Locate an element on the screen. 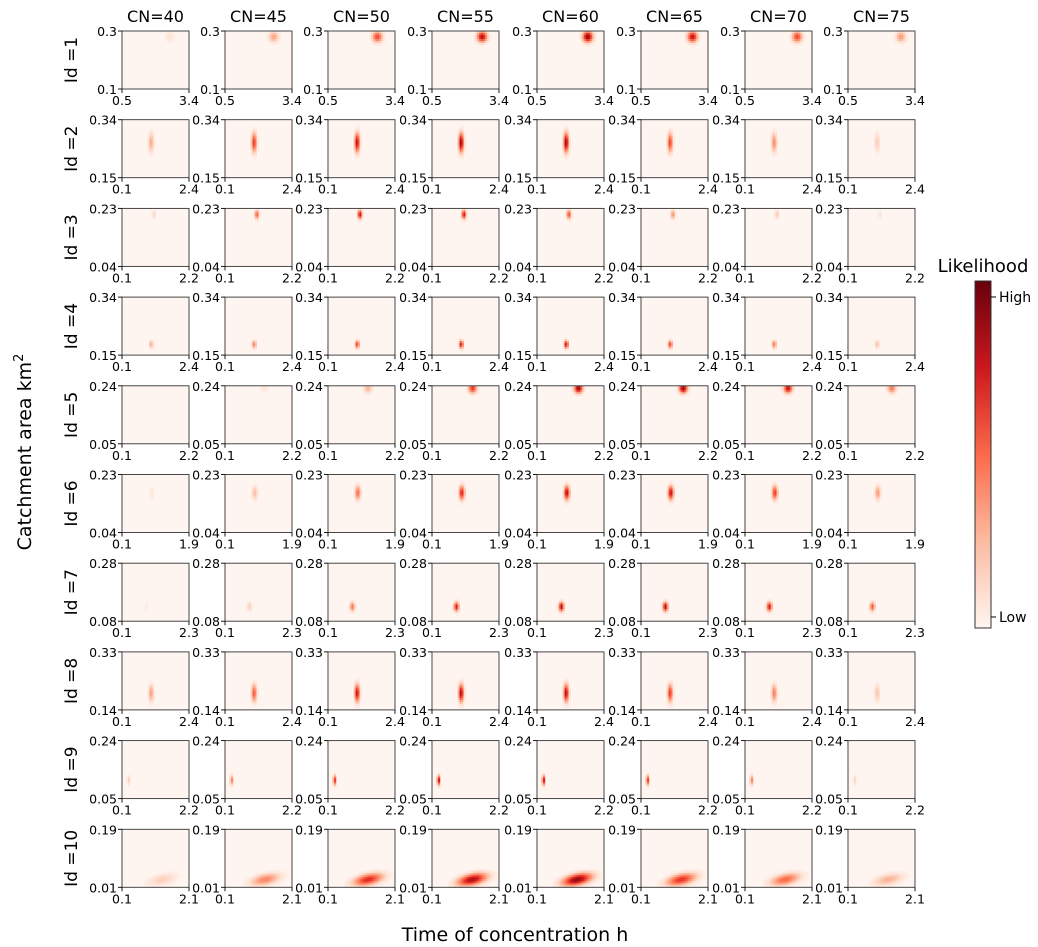 This screenshot has width=1038, height=947. x-tick-label-min: 0.1 is located at coordinates (641, 721).